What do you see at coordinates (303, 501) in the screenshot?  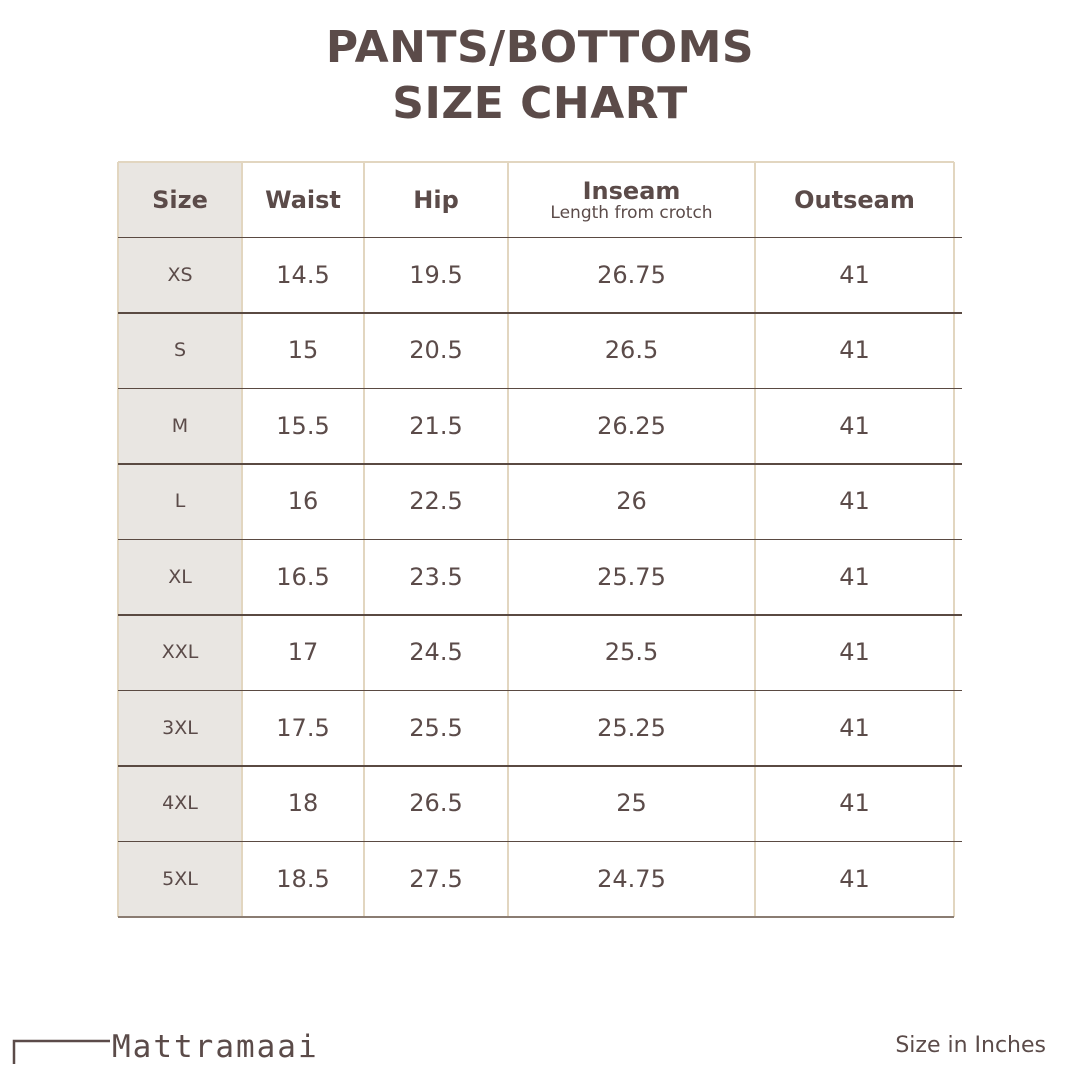 I see `cell-waist: 16` at bounding box center [303, 501].